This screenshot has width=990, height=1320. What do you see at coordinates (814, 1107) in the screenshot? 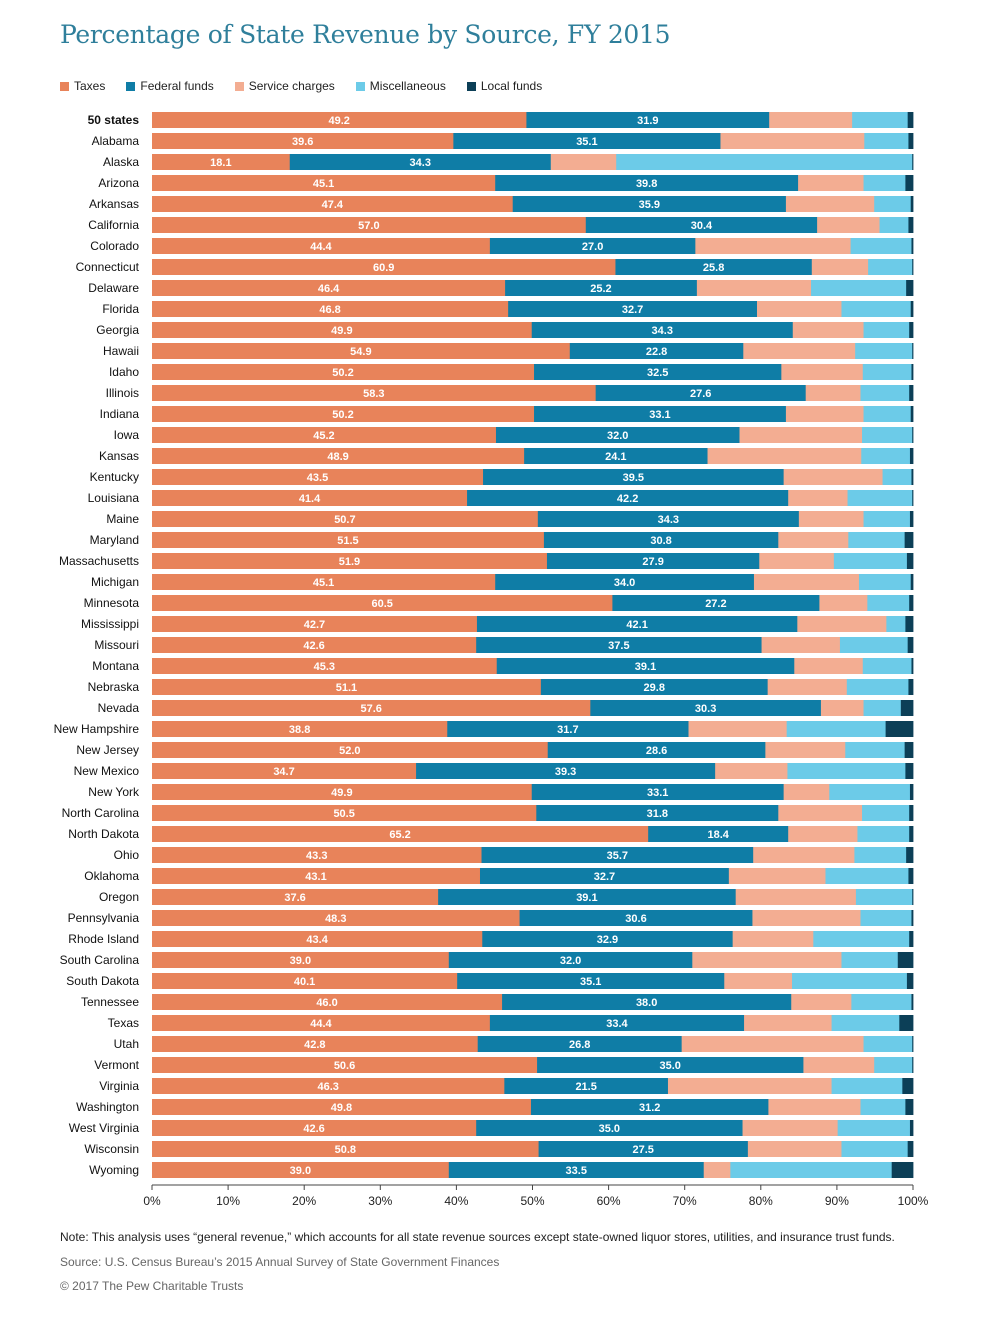
I see `bar-washington-service-charges` at bounding box center [814, 1107].